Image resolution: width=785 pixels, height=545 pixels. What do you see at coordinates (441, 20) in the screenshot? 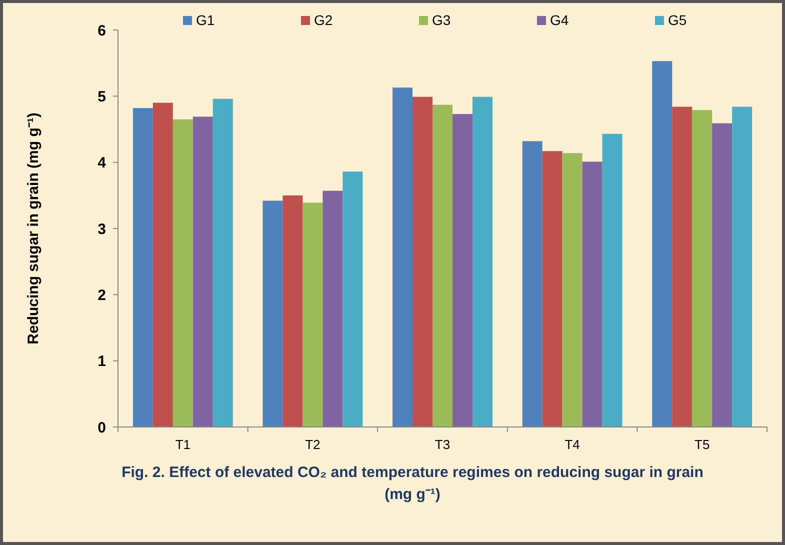
I see `legend-label: G3` at bounding box center [441, 20].